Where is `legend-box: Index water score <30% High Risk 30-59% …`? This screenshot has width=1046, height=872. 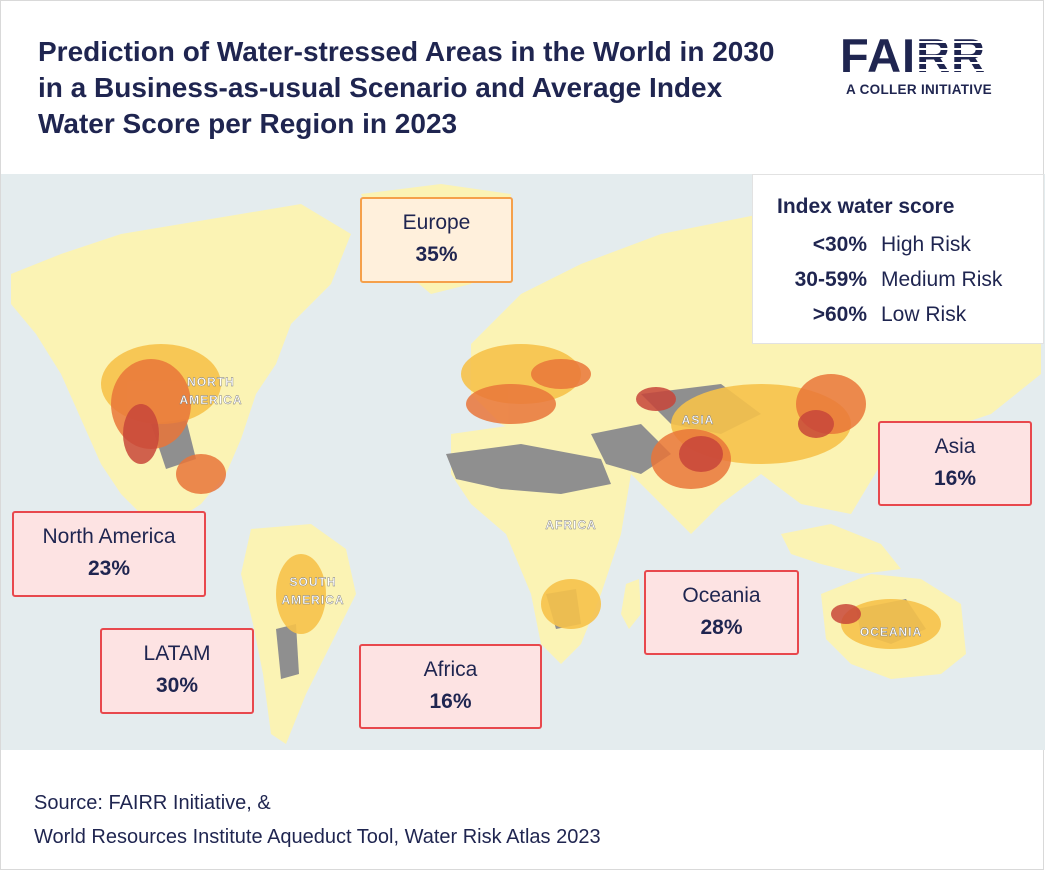
legend-box: Index water score <30% High Risk 30-59% … is located at coordinates (898, 259).